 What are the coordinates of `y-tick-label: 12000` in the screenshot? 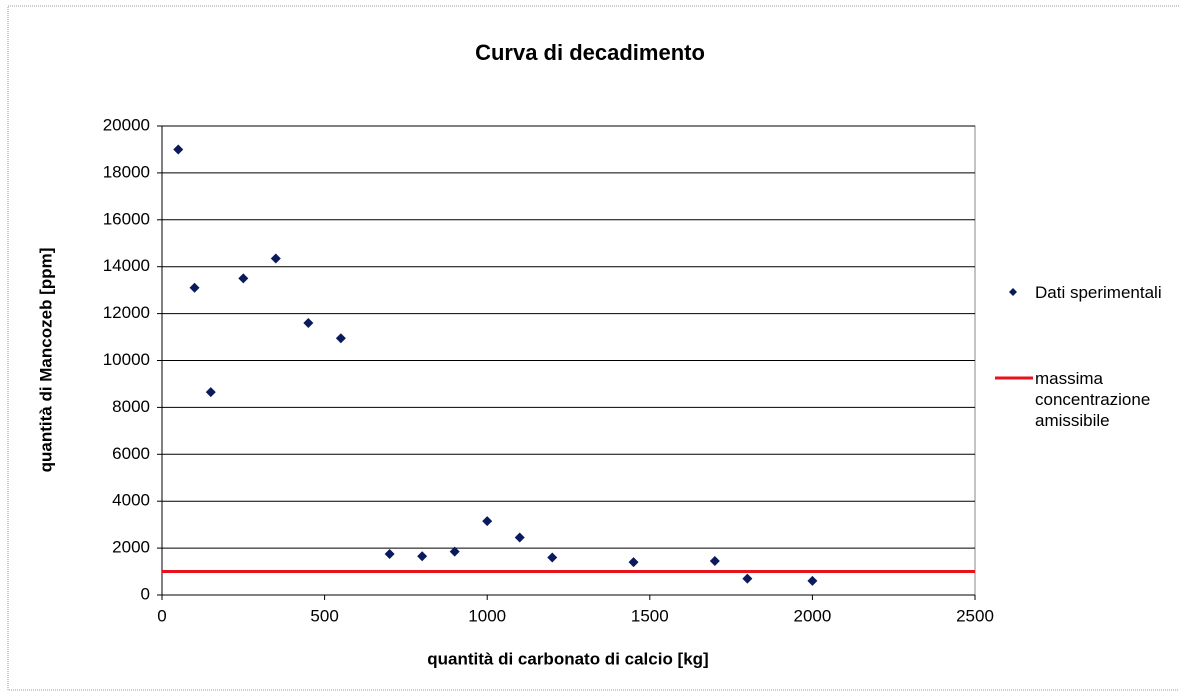 It's located at (126, 312).